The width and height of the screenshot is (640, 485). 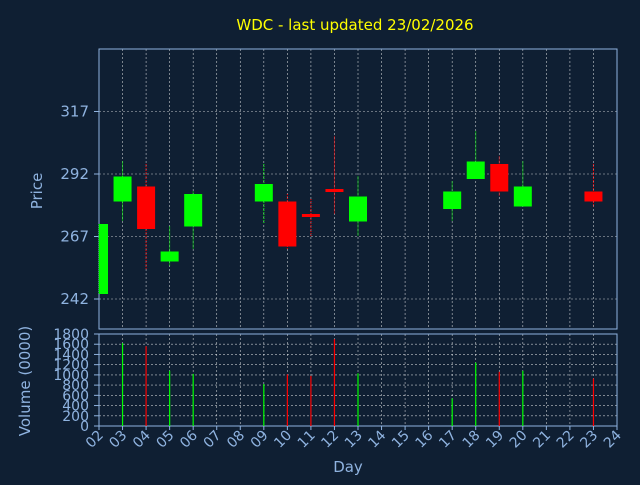 What do you see at coordinates (448, 440) in the screenshot?
I see `x-tick-label: 17` at bounding box center [448, 440].